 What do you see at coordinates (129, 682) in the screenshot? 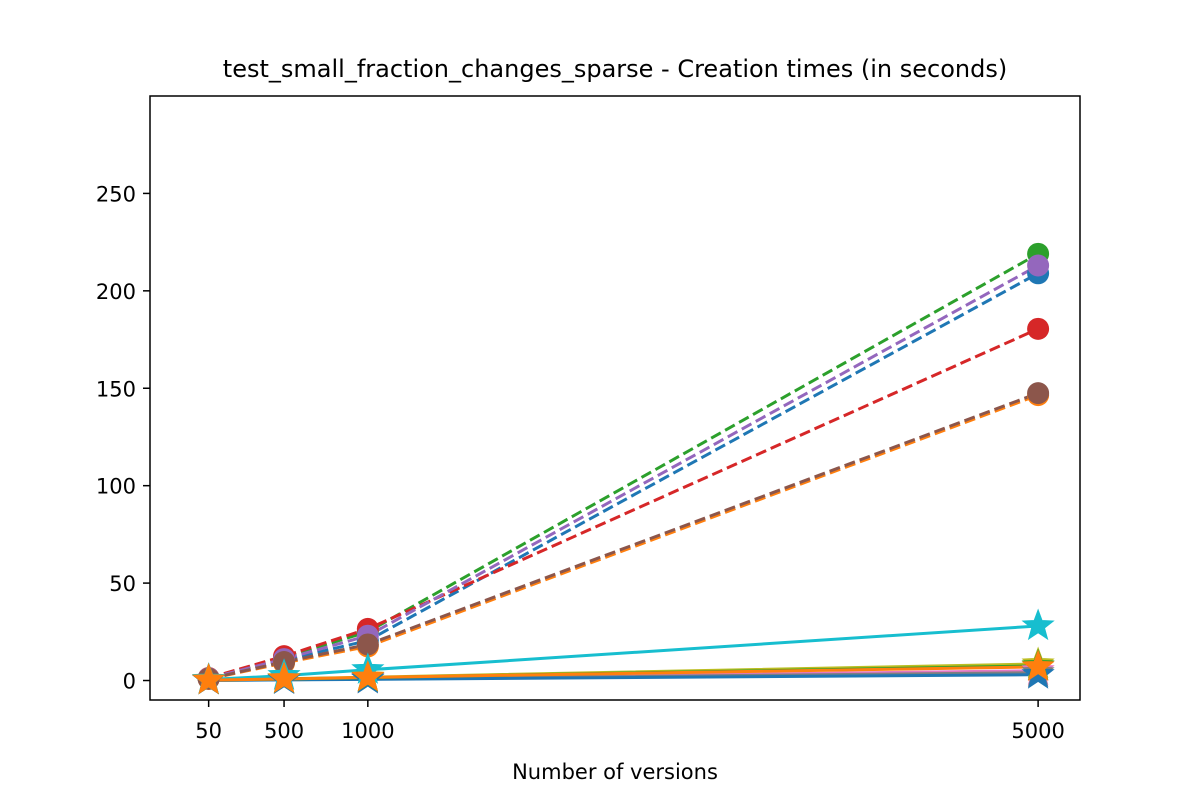
I see `y-tick-label: 0` at bounding box center [129, 682].